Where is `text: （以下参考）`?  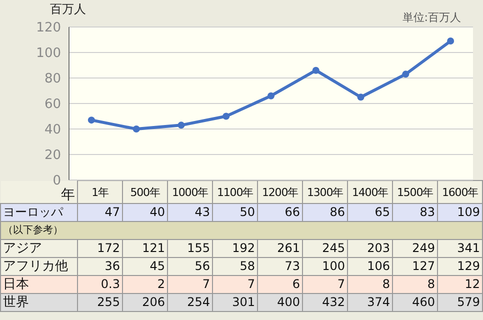
text: （以下参考） is located at coordinates (241, 231).